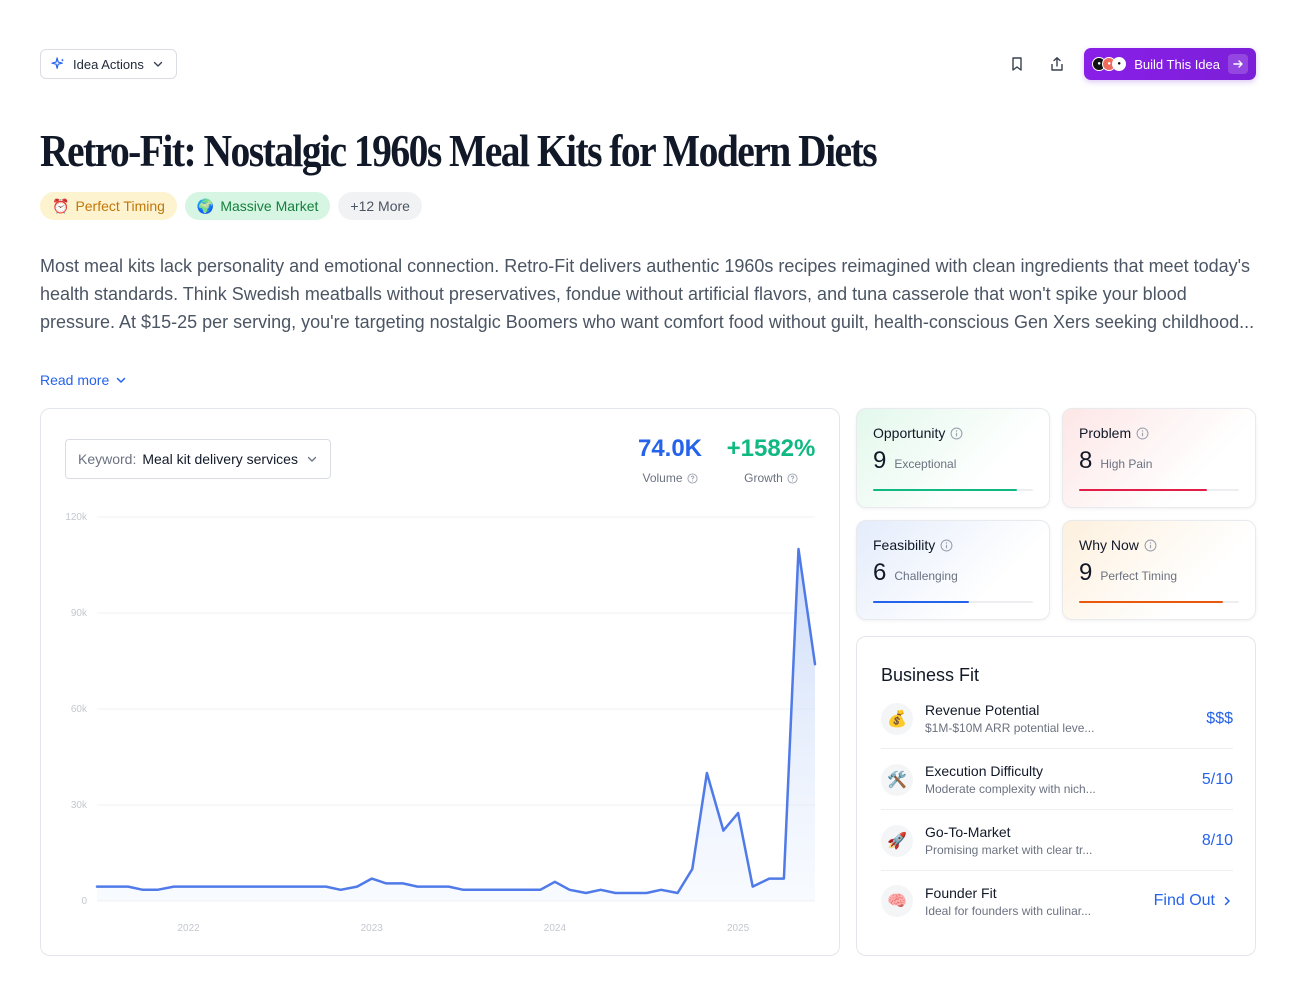  What do you see at coordinates (1105, 433) in the screenshot?
I see `score-name: Problem` at bounding box center [1105, 433].